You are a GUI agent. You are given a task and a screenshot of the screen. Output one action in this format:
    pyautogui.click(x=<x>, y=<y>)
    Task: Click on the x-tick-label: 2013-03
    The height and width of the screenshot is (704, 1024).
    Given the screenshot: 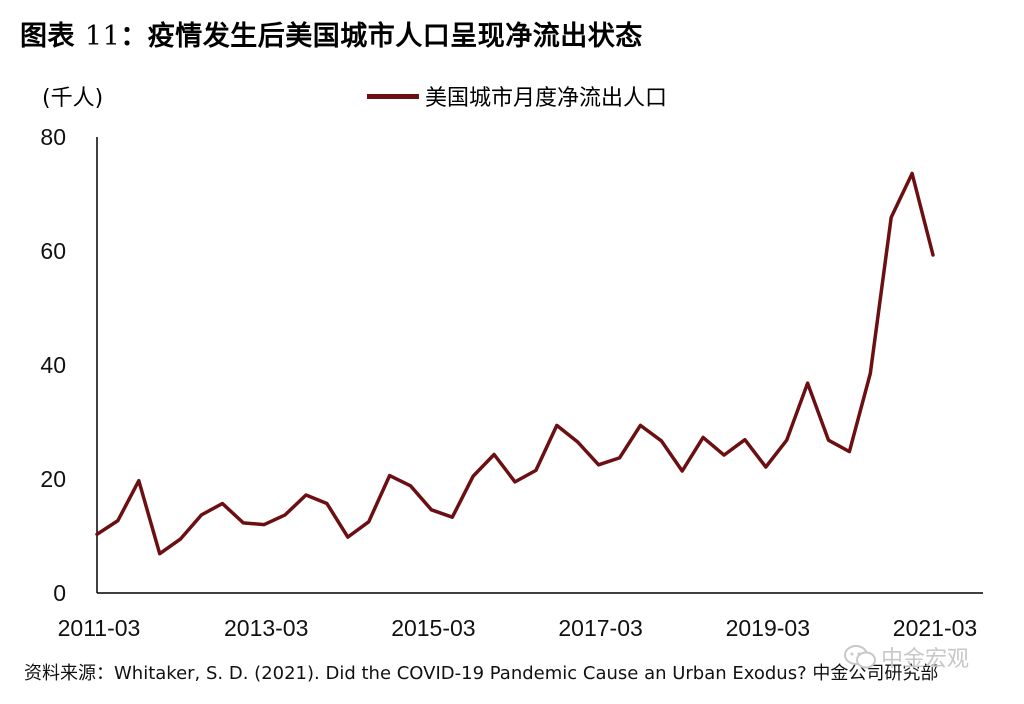 What is the action you would take?
    pyautogui.click(x=266, y=628)
    